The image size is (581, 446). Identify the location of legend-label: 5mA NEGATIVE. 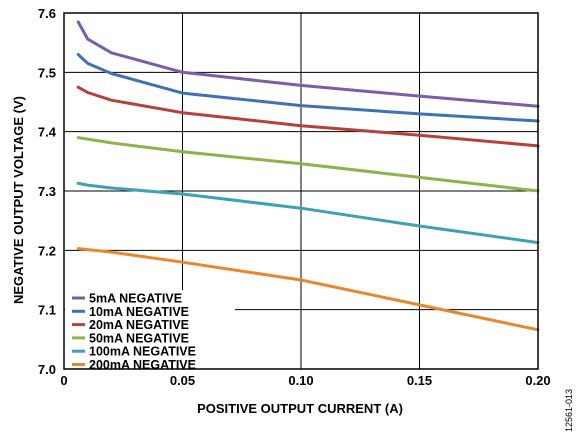
(135, 299).